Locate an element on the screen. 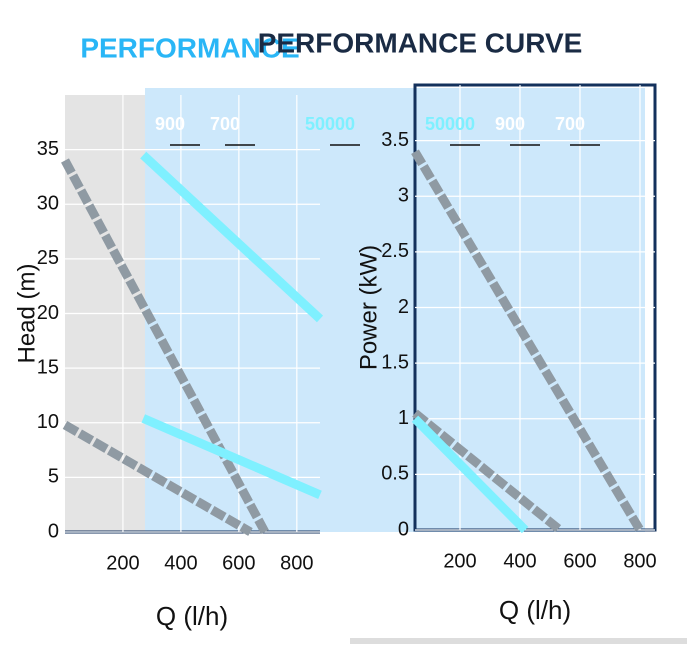  y-tick-label: 3 is located at coordinates (403, 196).